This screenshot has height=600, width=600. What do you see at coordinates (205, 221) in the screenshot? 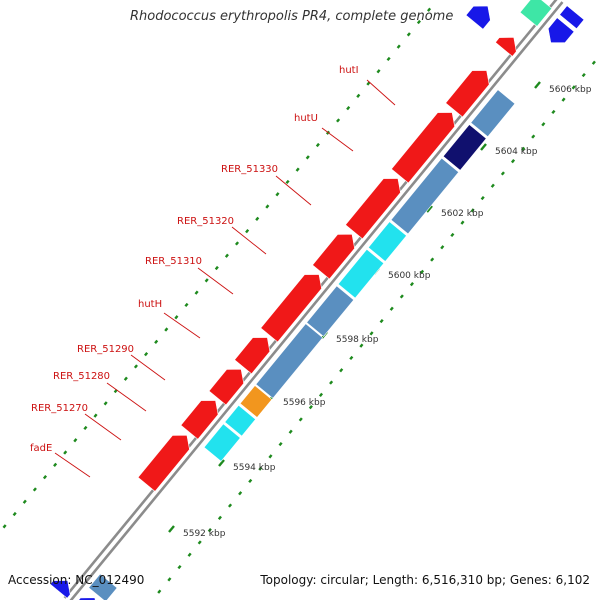
I see `gene-label: RER_51320` at bounding box center [205, 221].